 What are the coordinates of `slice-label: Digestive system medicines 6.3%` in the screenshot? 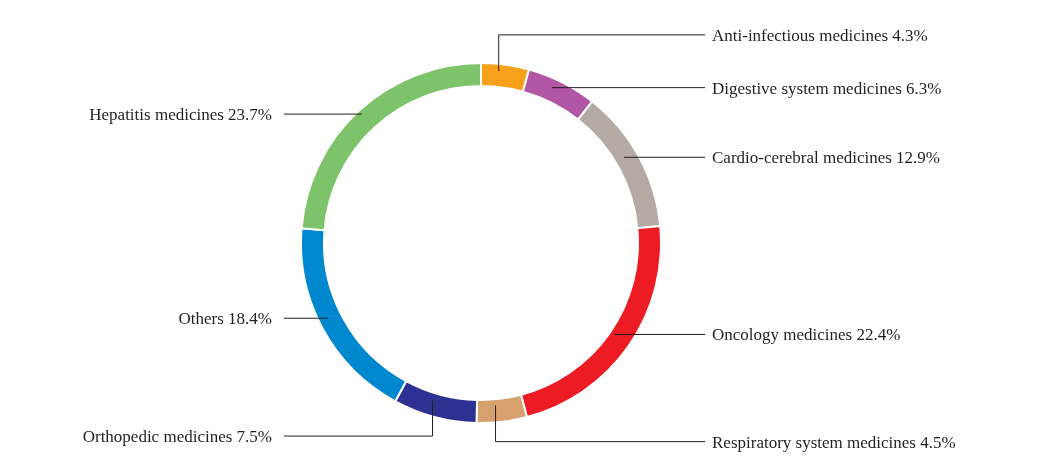 It's located at (827, 88).